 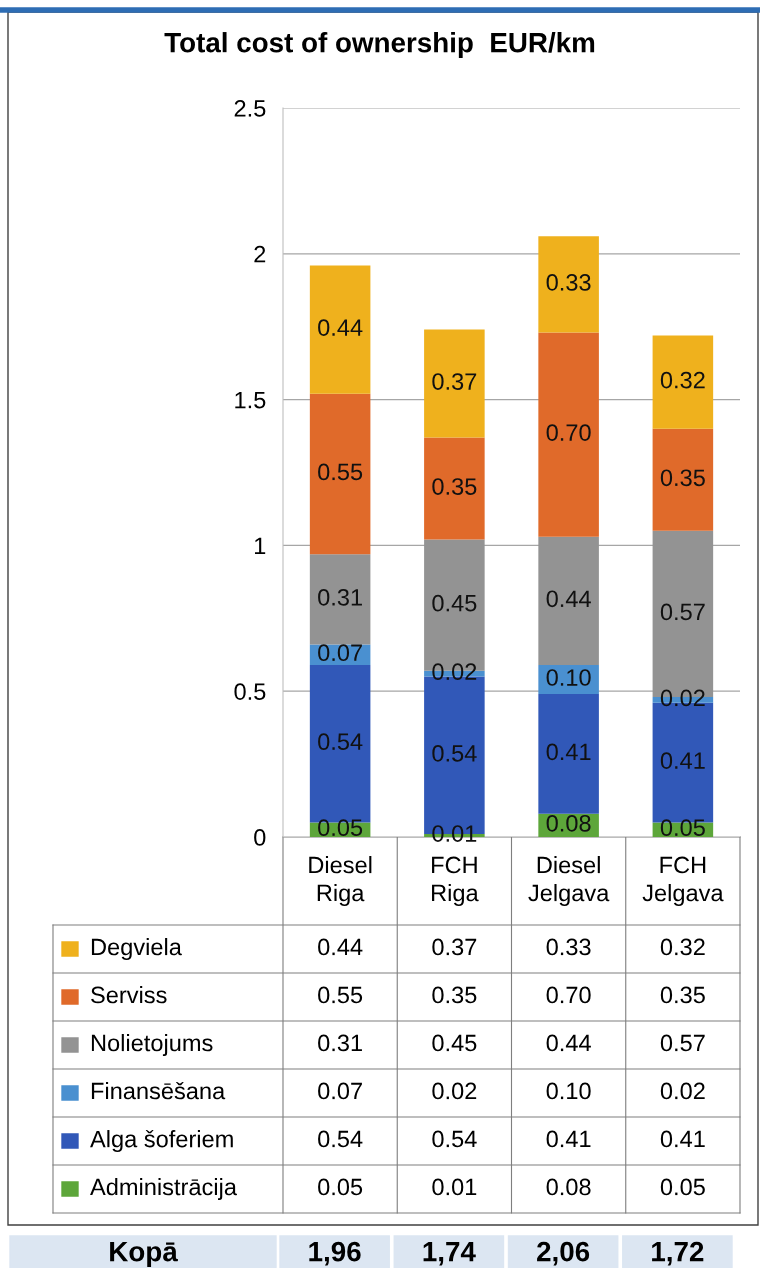 What do you see at coordinates (454, 603) in the screenshot?
I see `text: 0.45` at bounding box center [454, 603].